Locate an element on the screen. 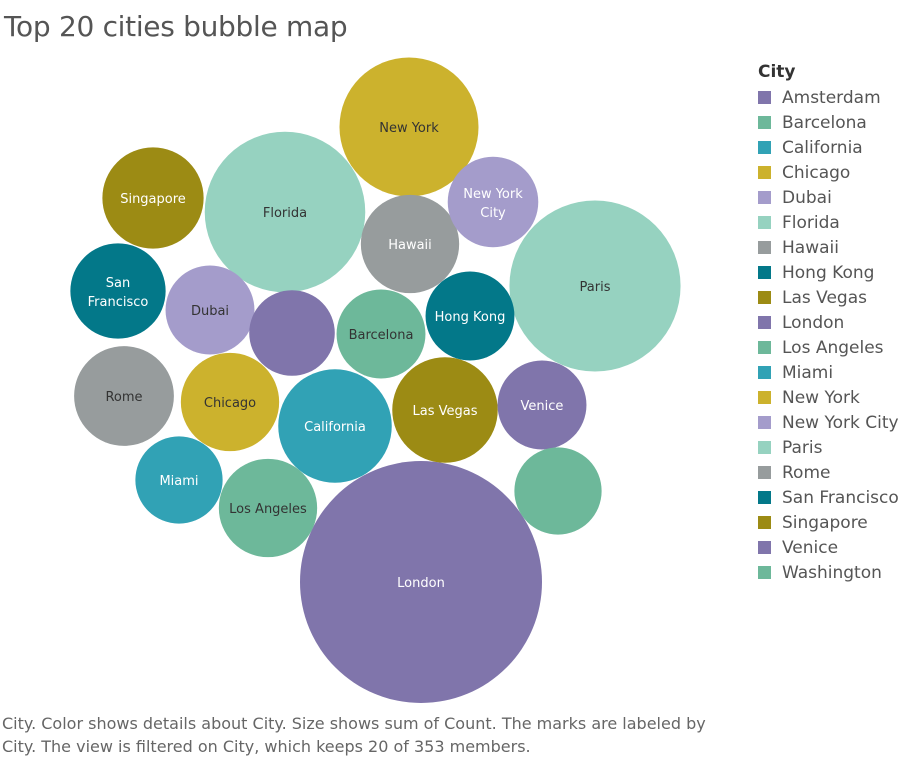 This screenshot has height=760, width=907. bubble-label: Singapore is located at coordinates (153, 199).